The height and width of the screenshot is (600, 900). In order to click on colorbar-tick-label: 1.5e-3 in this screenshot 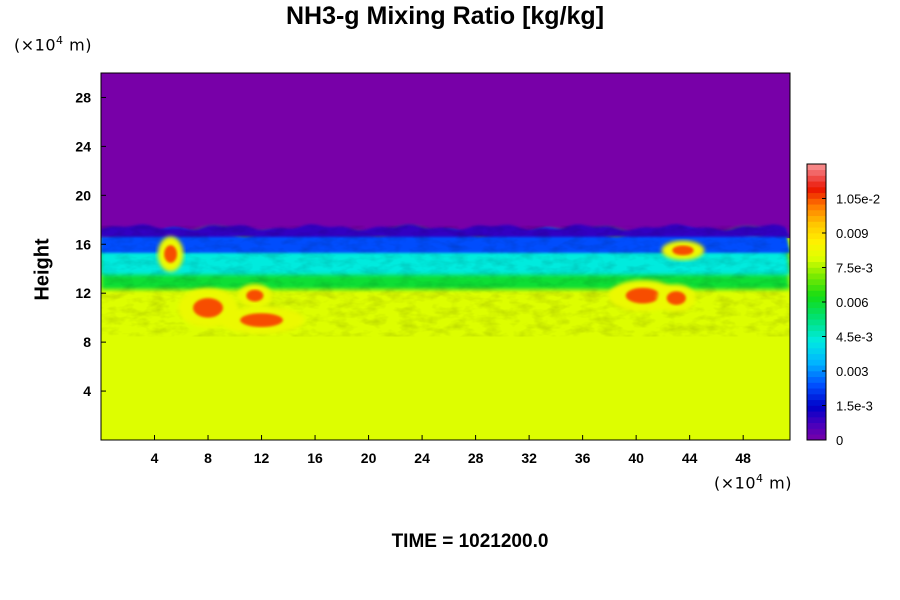, I will do `click(854, 406)`.